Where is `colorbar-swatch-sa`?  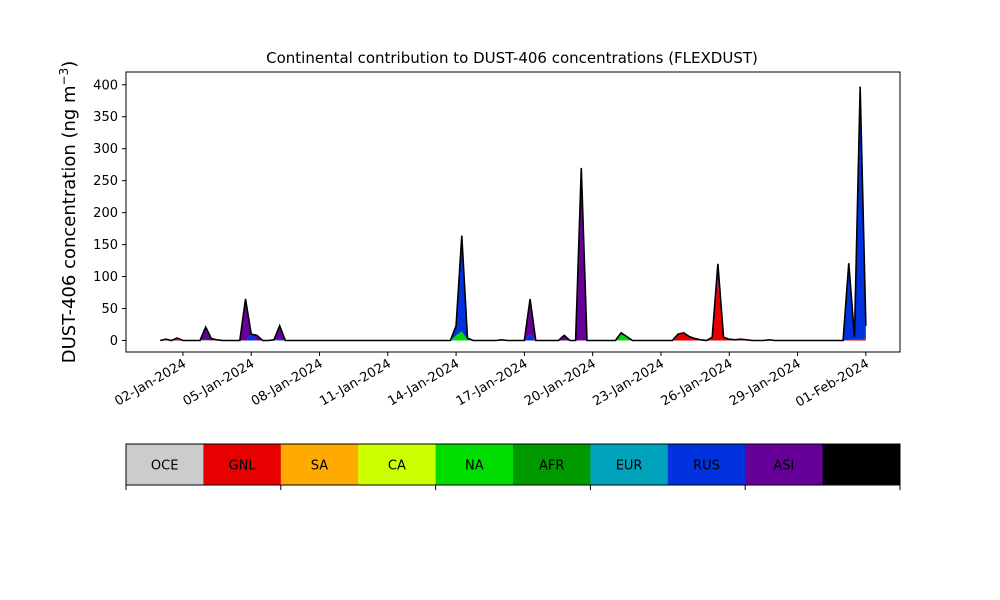 colorbar-swatch-sa is located at coordinates (319, 464).